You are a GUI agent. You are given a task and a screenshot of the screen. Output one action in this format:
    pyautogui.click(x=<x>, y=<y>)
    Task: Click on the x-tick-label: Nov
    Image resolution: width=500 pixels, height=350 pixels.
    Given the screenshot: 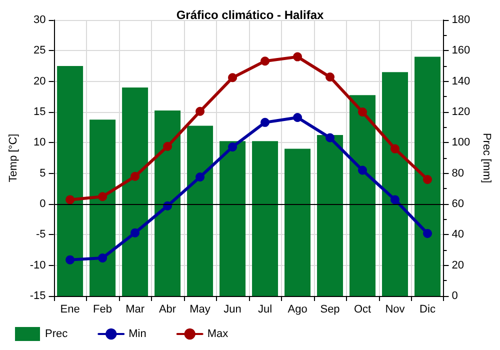 What is the action you would take?
    pyautogui.click(x=395, y=310)
    